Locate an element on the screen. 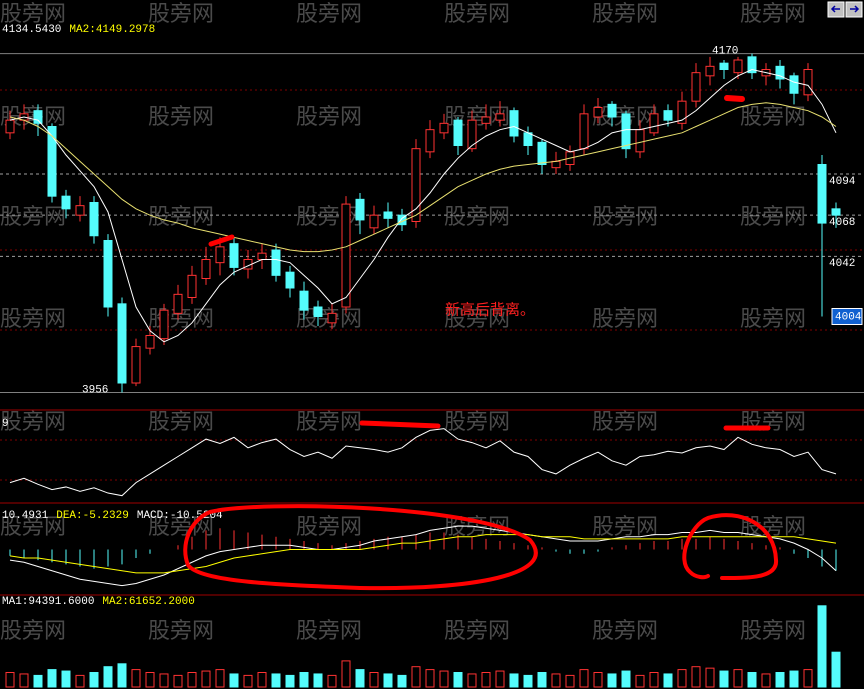 The height and width of the screenshot is (689, 864). low-label: 3956 is located at coordinates (95, 390).